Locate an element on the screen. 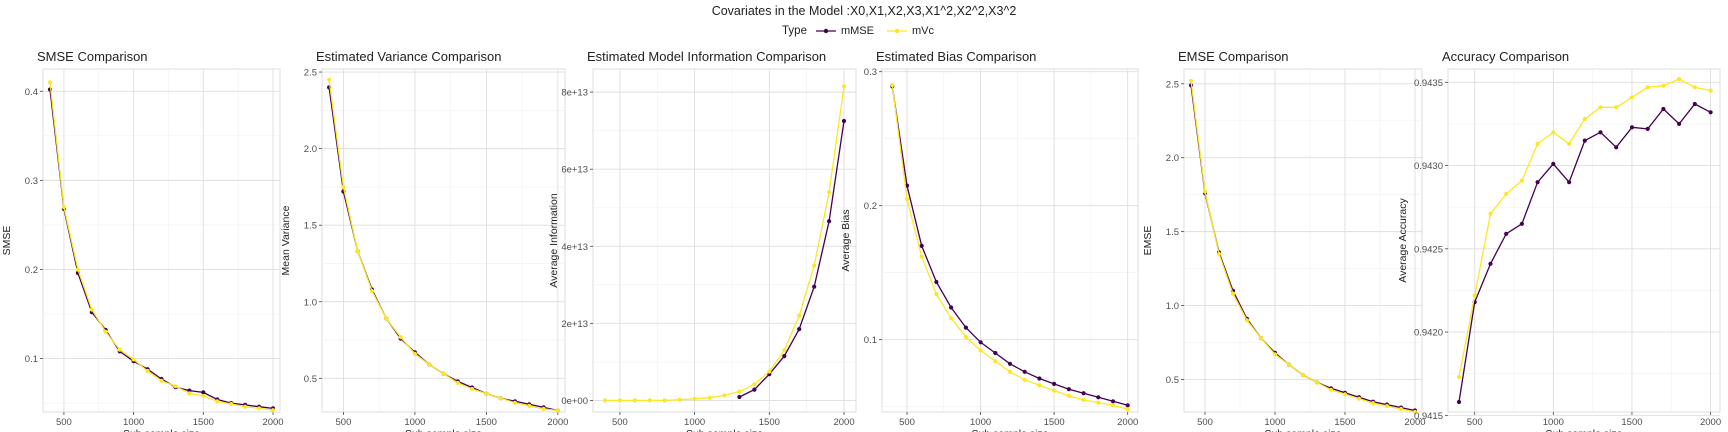 The height and width of the screenshot is (432, 1728). legend-label-mvc: mVc is located at coordinates (922, 31).